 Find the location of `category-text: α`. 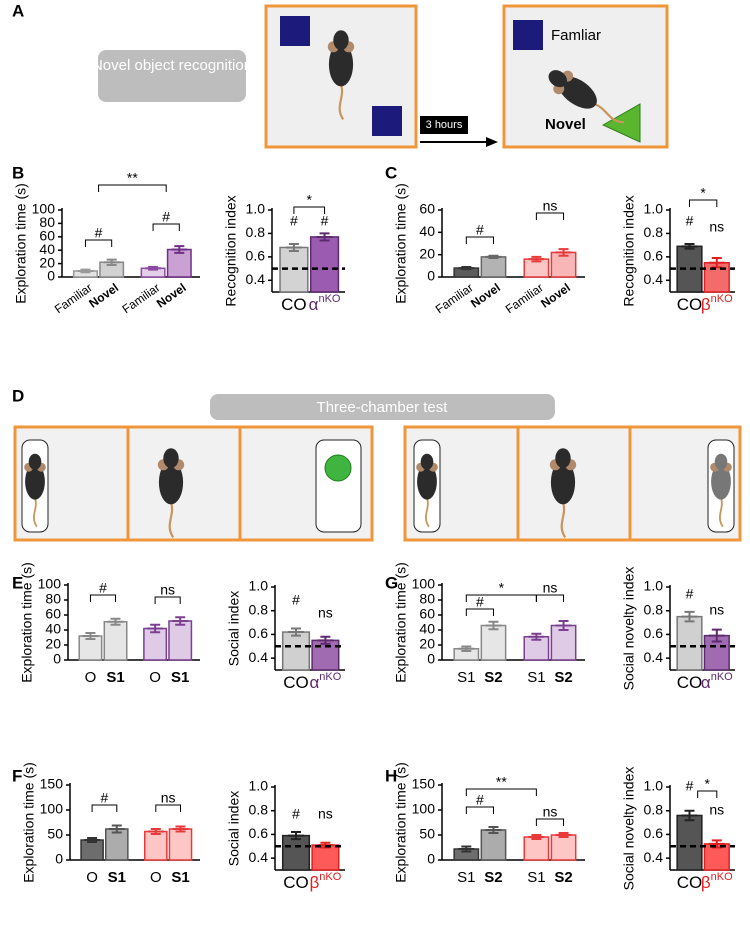

category-text: α is located at coordinates (314, 682).